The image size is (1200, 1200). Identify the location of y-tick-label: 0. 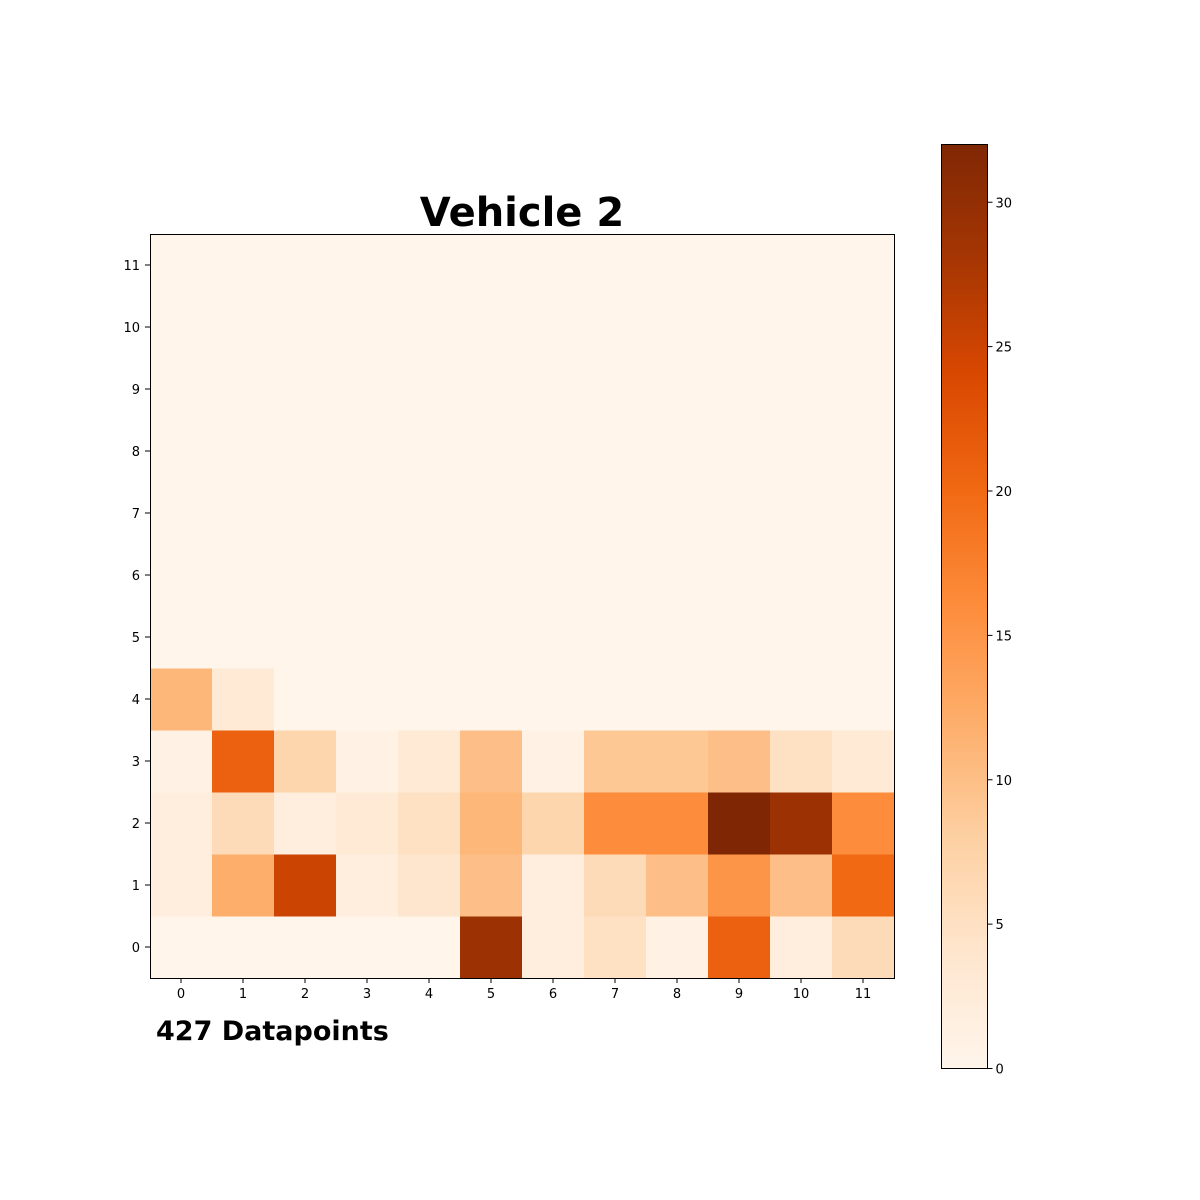
(136, 948).